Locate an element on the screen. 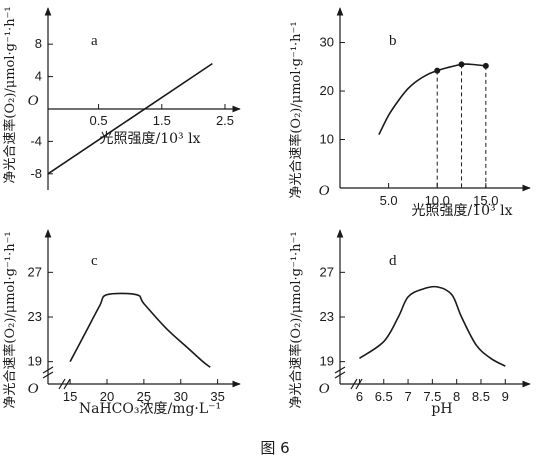 The height and width of the screenshot is (463, 551). x-tick-label: 35 is located at coordinates (217, 396).